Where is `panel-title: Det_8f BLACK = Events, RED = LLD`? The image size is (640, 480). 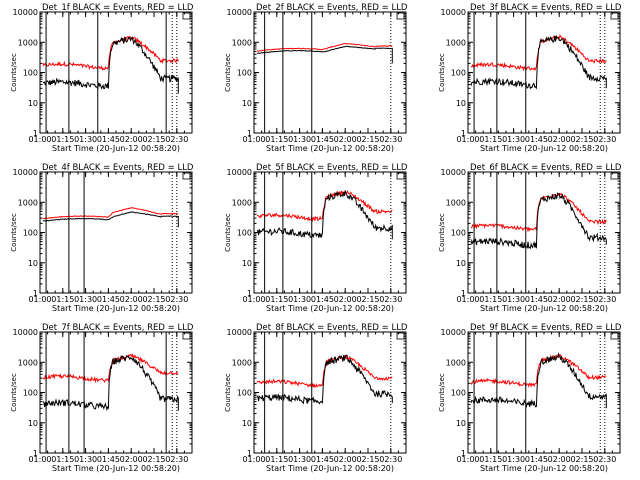 panel-title: Det_8f BLACK = Events, RED = LLD is located at coordinates (332, 328).